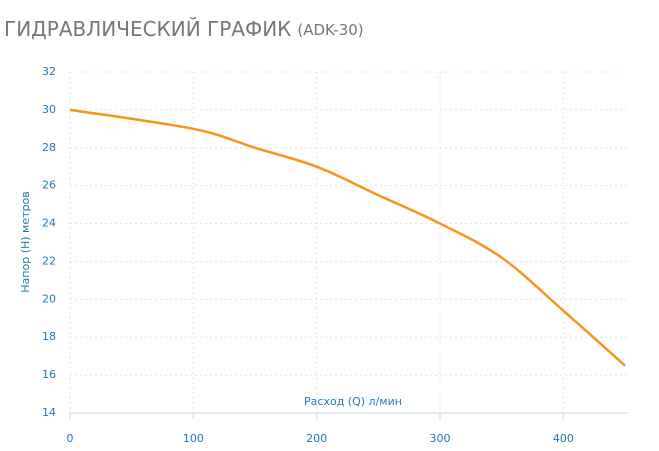  I want to click on title: ГИДРАВЛИЧЕСКИЙ ГРАФИК, so click(147, 29).